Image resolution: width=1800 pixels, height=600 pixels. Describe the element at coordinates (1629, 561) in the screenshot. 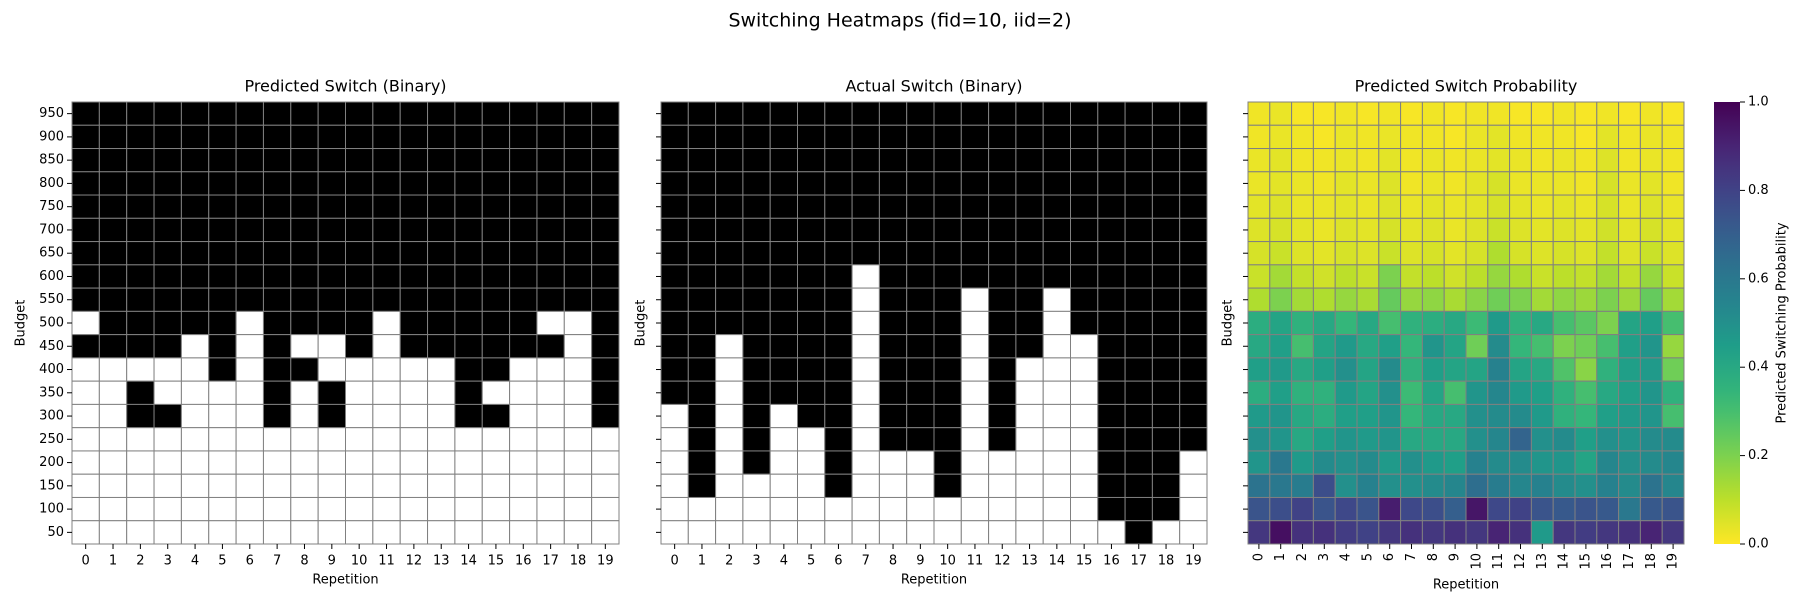

I see `x-tick-label: 17` at that location.